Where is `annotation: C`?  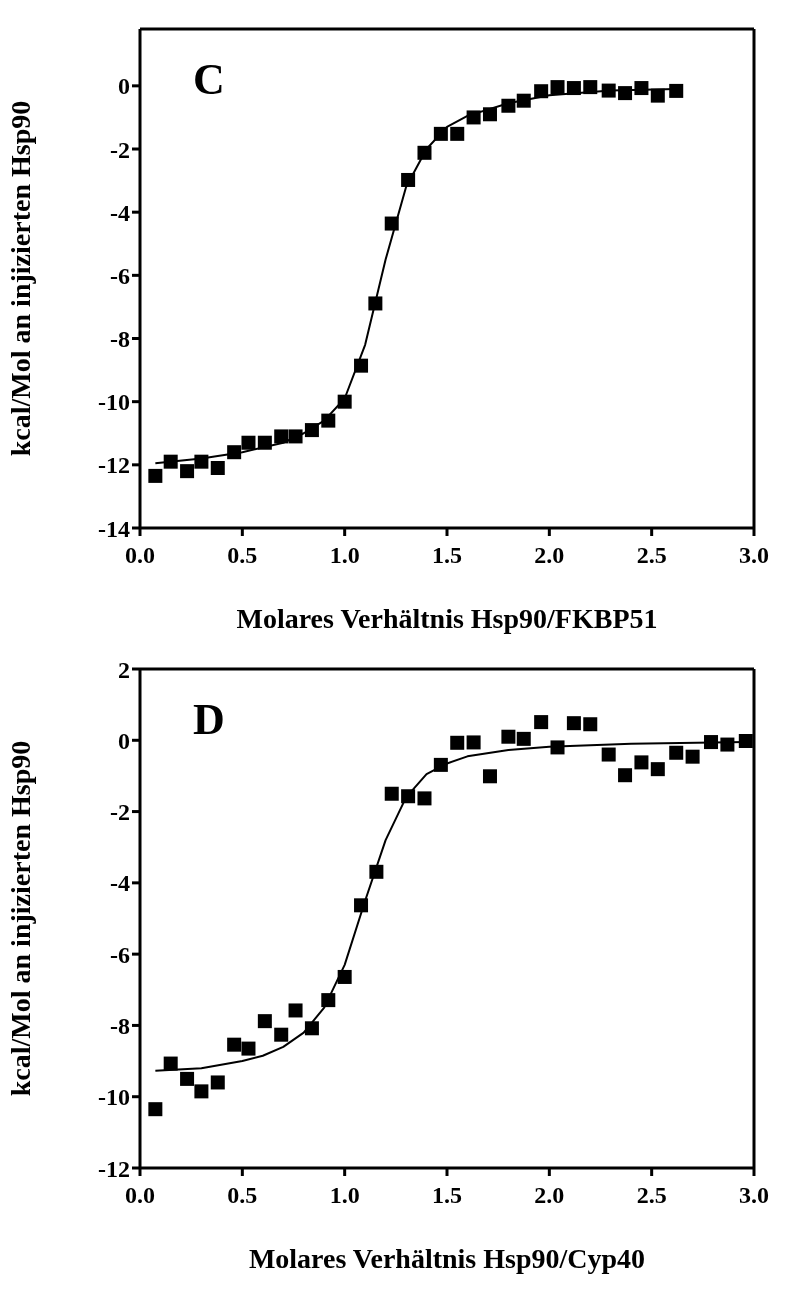 annotation: C is located at coordinates (209, 79).